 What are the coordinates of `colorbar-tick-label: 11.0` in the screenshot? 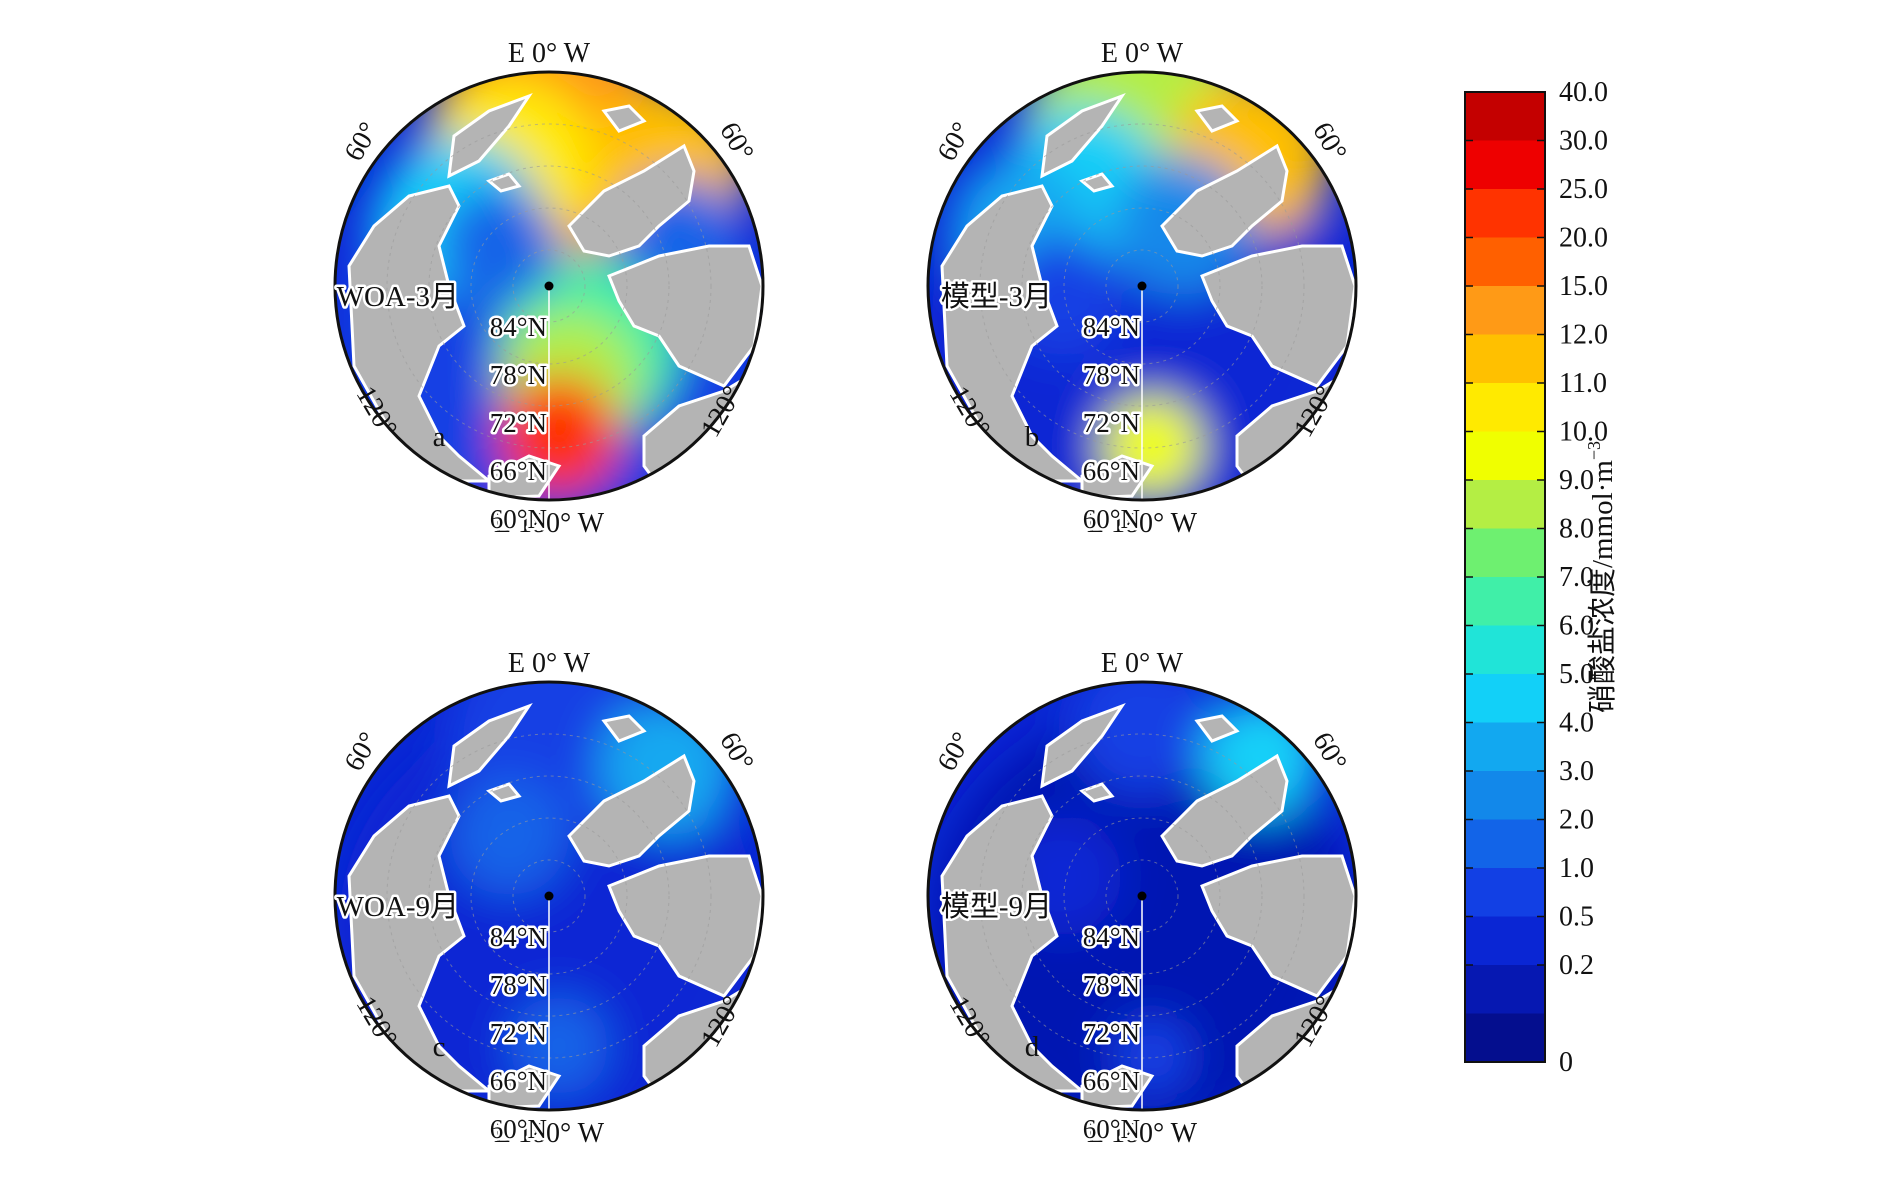 It's located at (1583, 383).